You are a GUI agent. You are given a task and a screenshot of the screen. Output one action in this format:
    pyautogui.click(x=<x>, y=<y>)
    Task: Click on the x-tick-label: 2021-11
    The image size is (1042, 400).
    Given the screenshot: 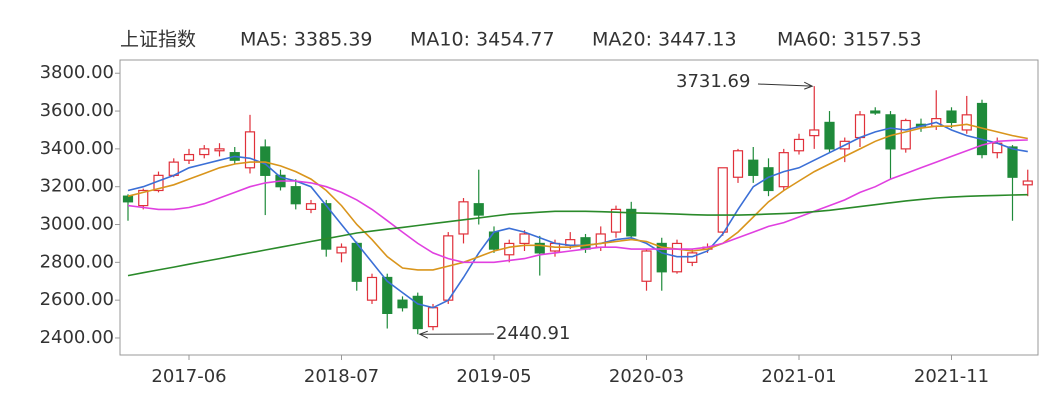 What is the action you would take?
    pyautogui.click(x=951, y=376)
    